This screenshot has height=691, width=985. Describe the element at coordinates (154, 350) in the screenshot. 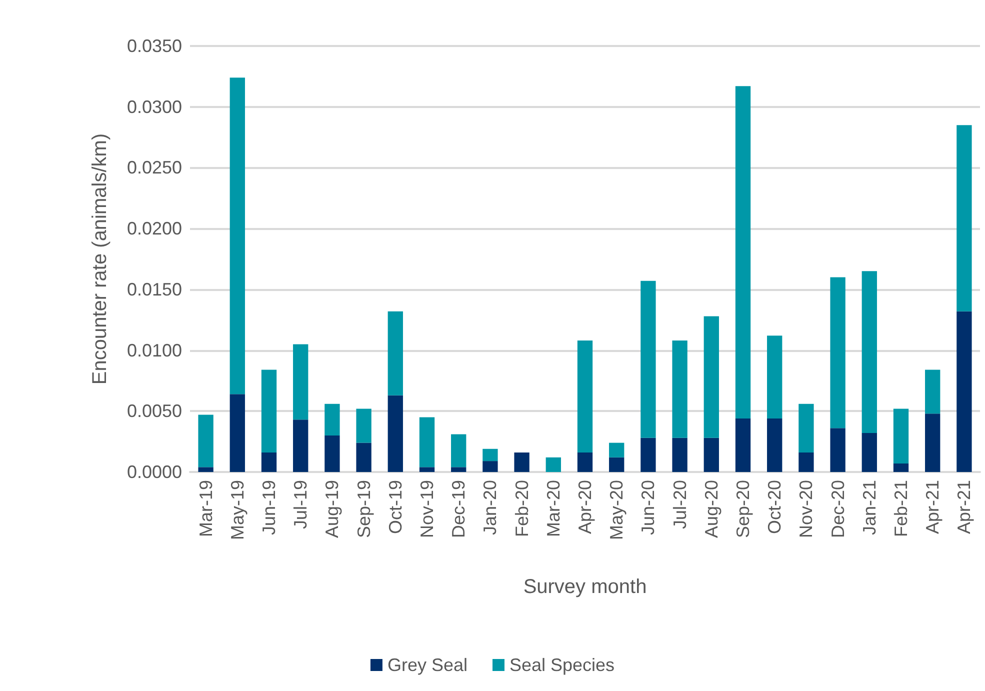

I see `y-tick-label: 0.0100` at that location.